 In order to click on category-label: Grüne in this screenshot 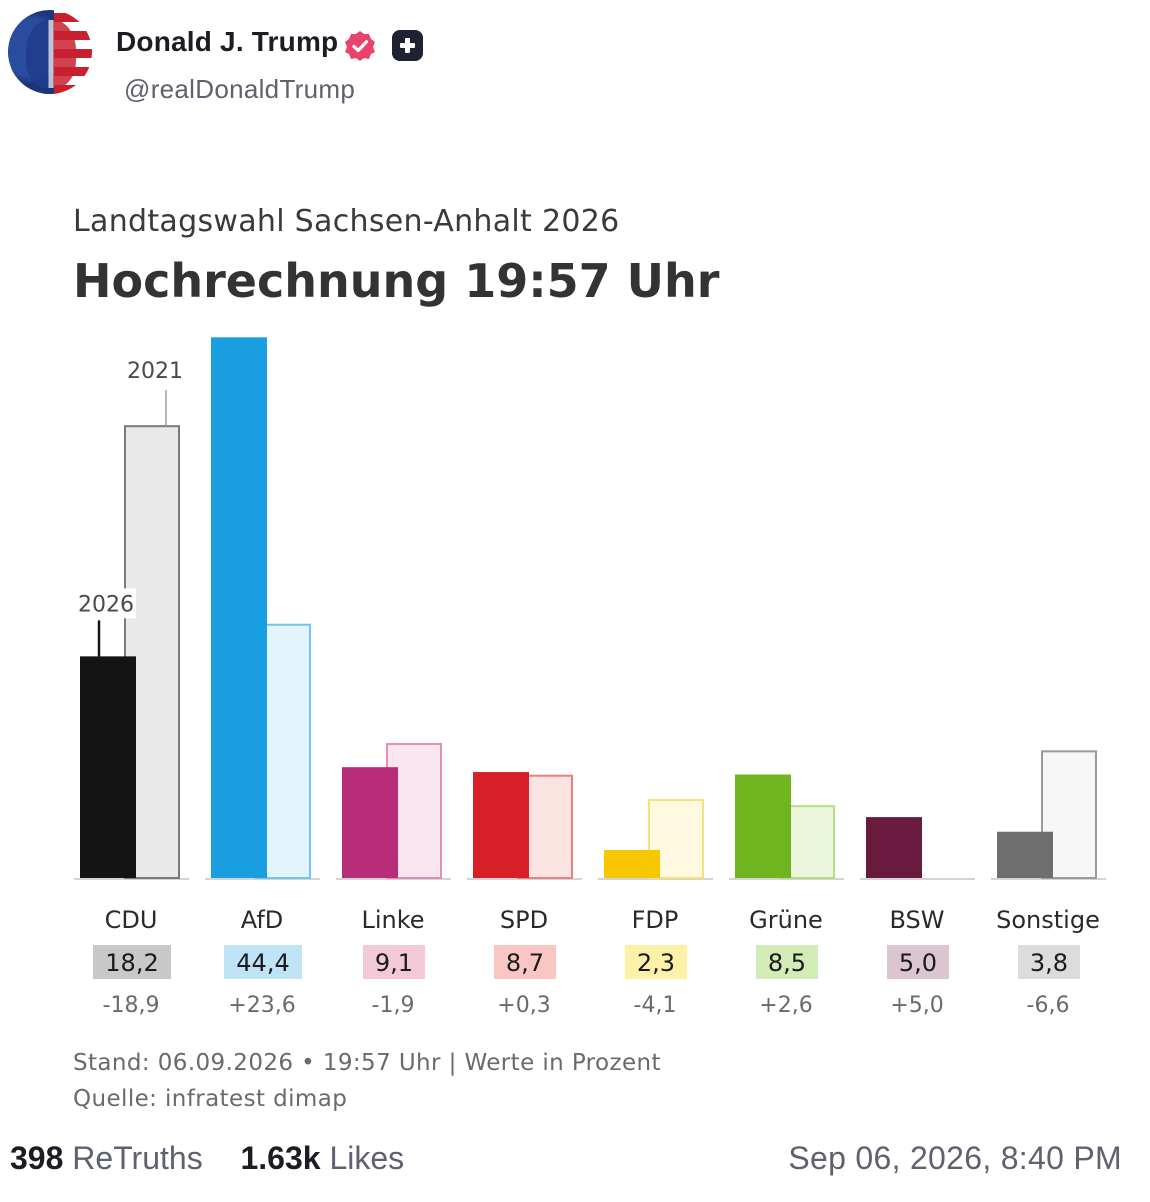, I will do `click(786, 920)`.